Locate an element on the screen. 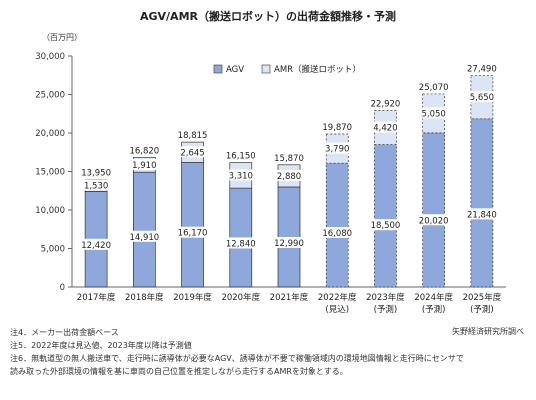 Image resolution: width=536 pixels, height=400 pixels. value-label-agv: 20,020 is located at coordinates (434, 221).